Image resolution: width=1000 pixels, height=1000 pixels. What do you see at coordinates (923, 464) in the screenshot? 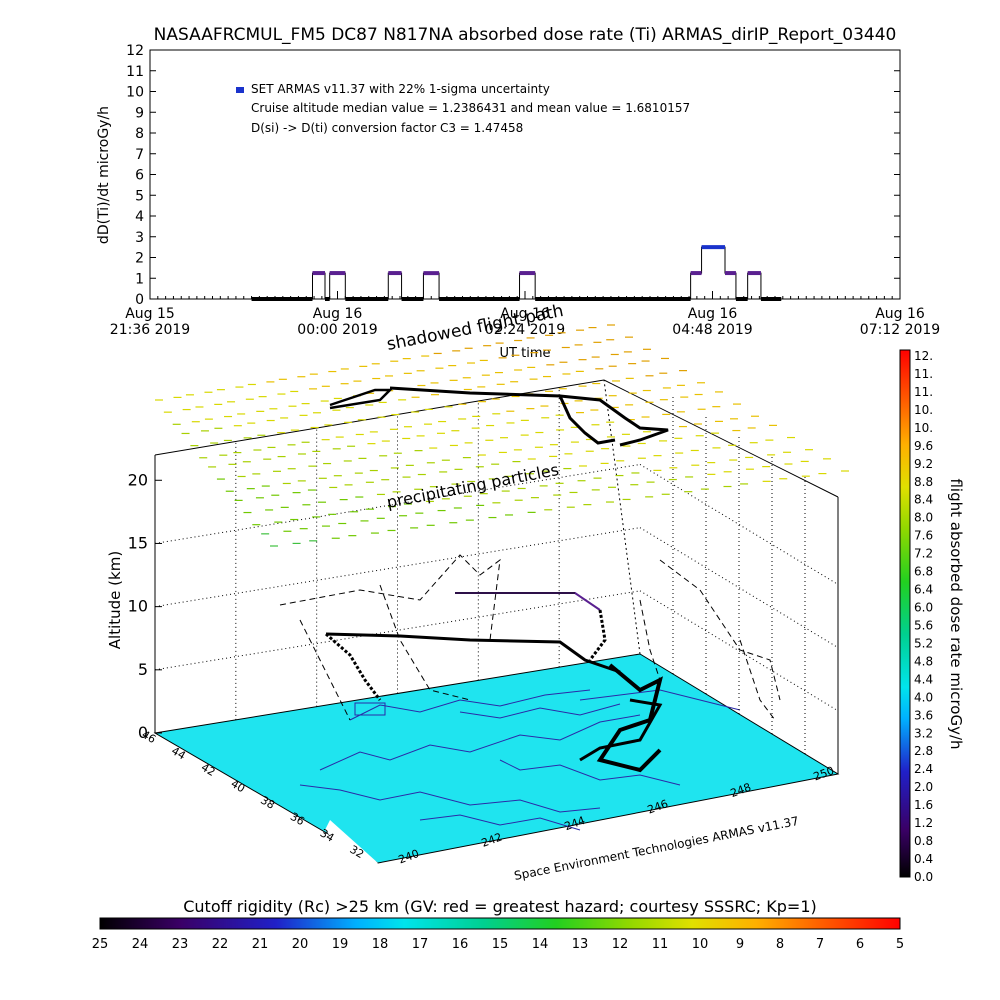
I see `dose-colorbar-tick: 9.2` at bounding box center [923, 464].